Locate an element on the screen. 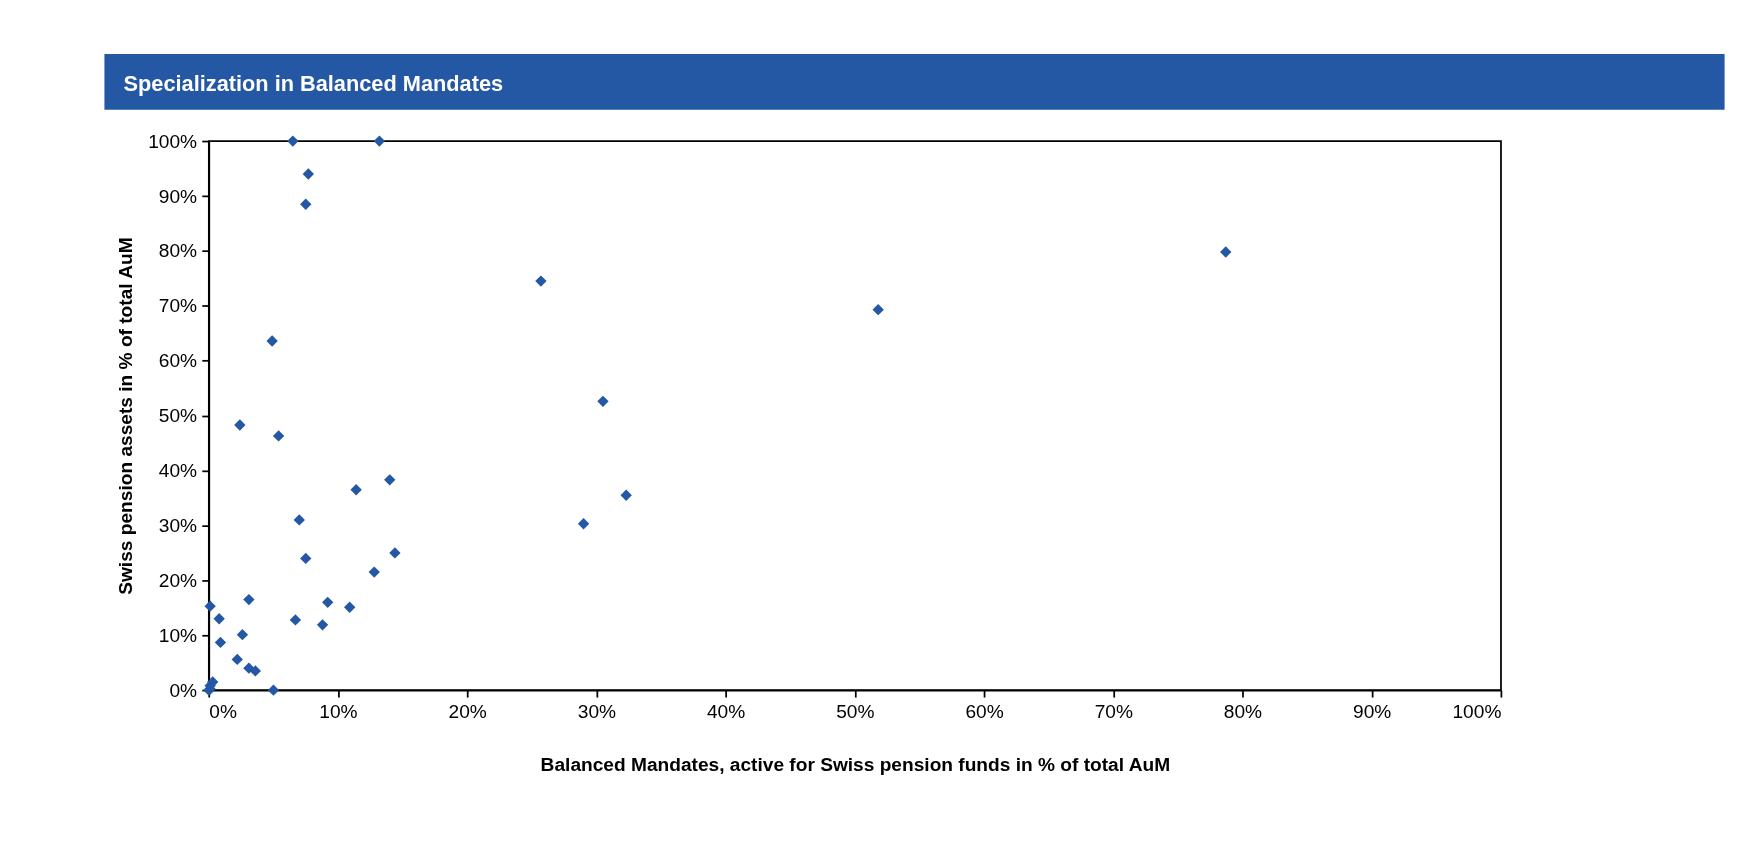  y-tick-label: 20% is located at coordinates (178, 580).